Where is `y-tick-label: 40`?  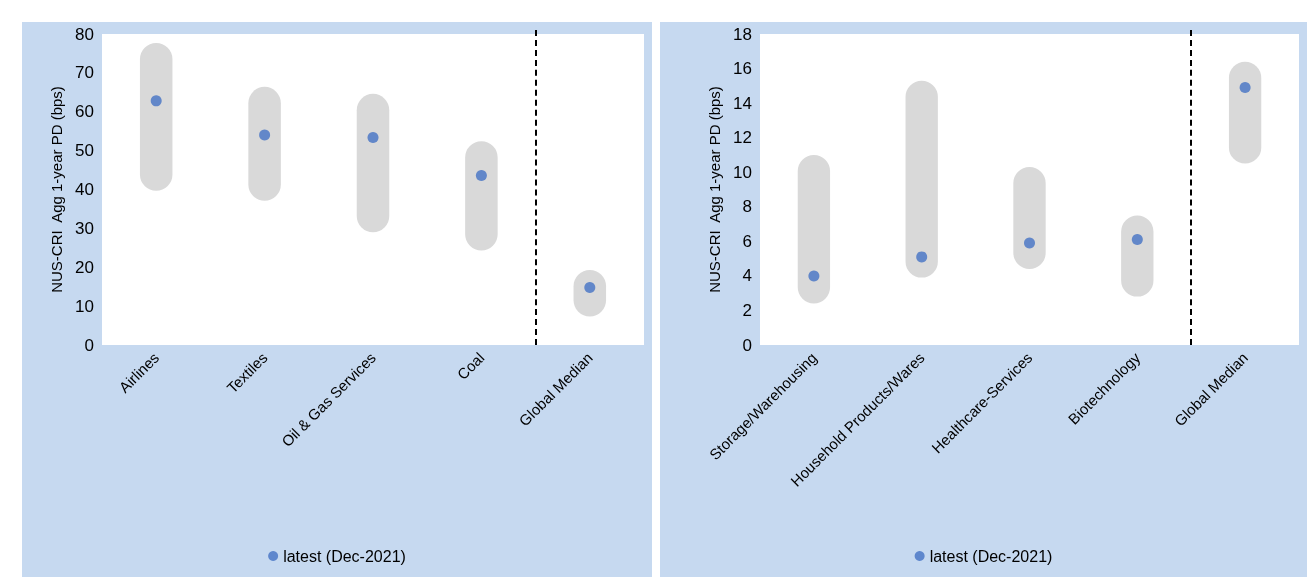 y-tick-label: 40 is located at coordinates (84, 189).